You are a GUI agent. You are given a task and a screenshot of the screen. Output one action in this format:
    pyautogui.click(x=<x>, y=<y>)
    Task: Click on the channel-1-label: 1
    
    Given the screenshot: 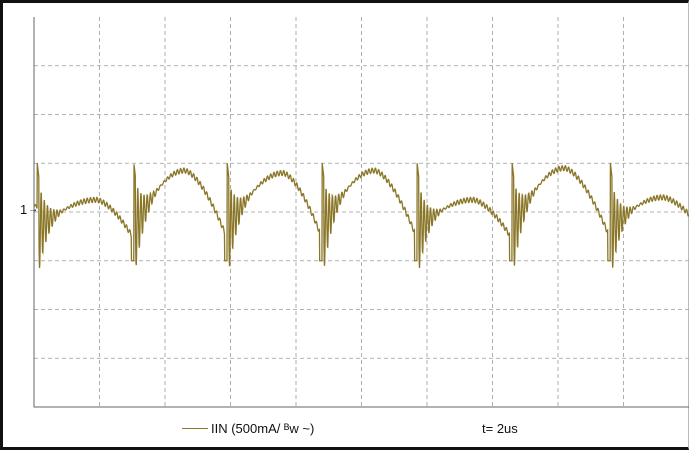 What is the action you would take?
    pyautogui.click(x=24, y=209)
    